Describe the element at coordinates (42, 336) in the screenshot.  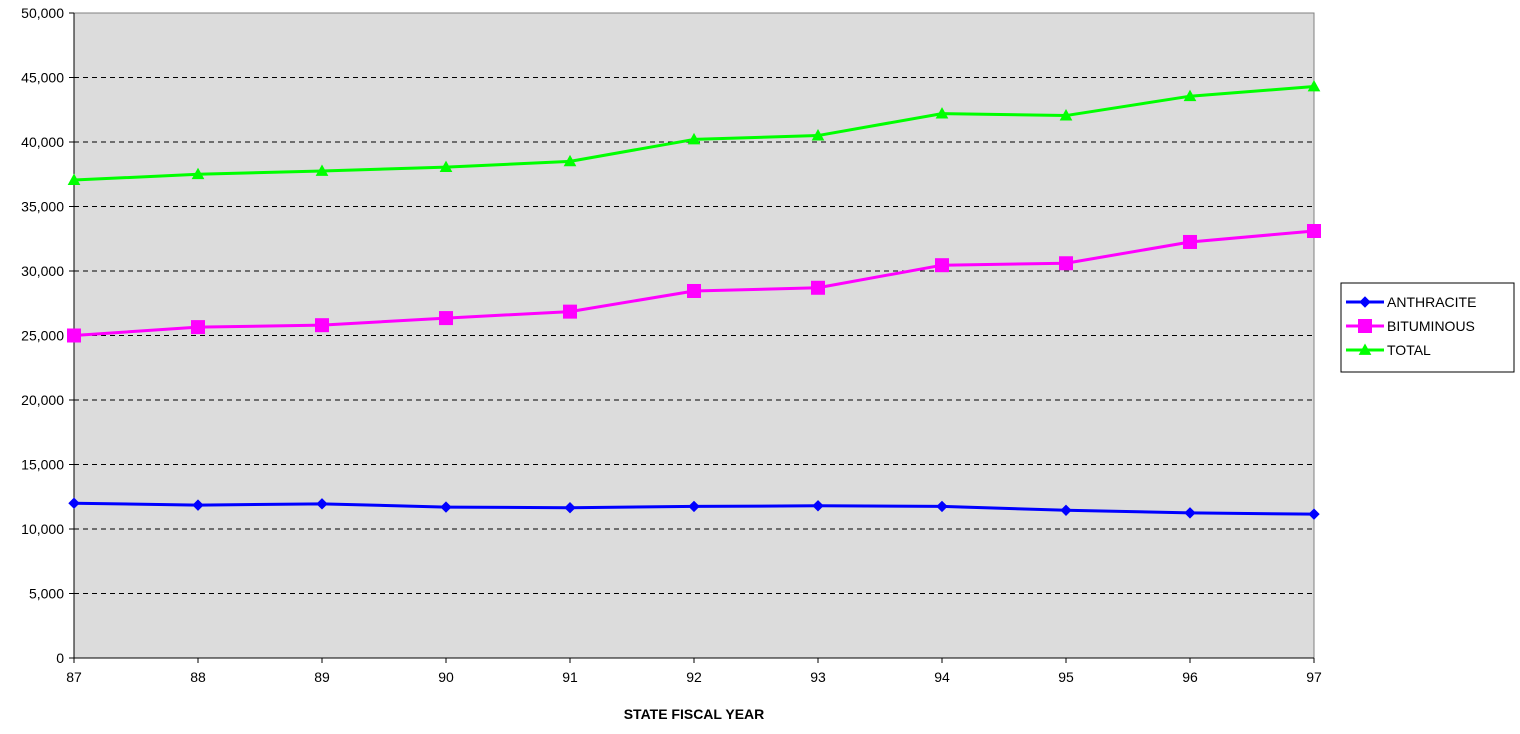
I see `y-tick-label: 25,000` at that location.